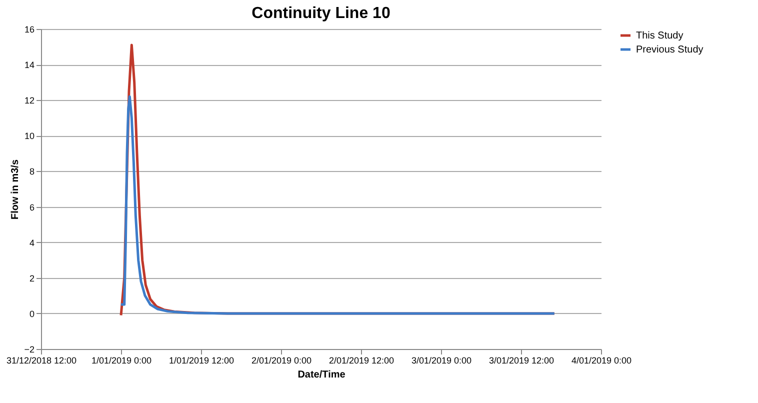 The height and width of the screenshot is (403, 758). Describe the element at coordinates (29, 65) in the screenshot. I see `y-tick-label: 14` at that location.